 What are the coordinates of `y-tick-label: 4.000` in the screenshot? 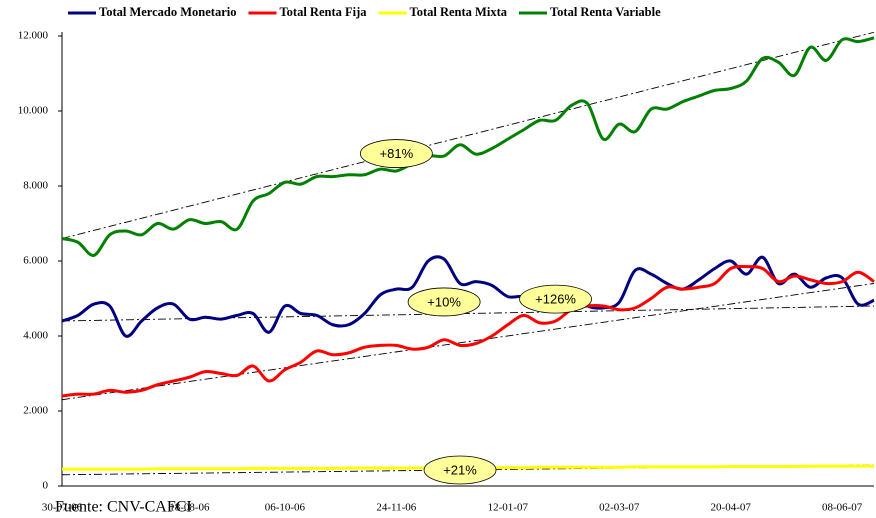 It's located at (35, 336).